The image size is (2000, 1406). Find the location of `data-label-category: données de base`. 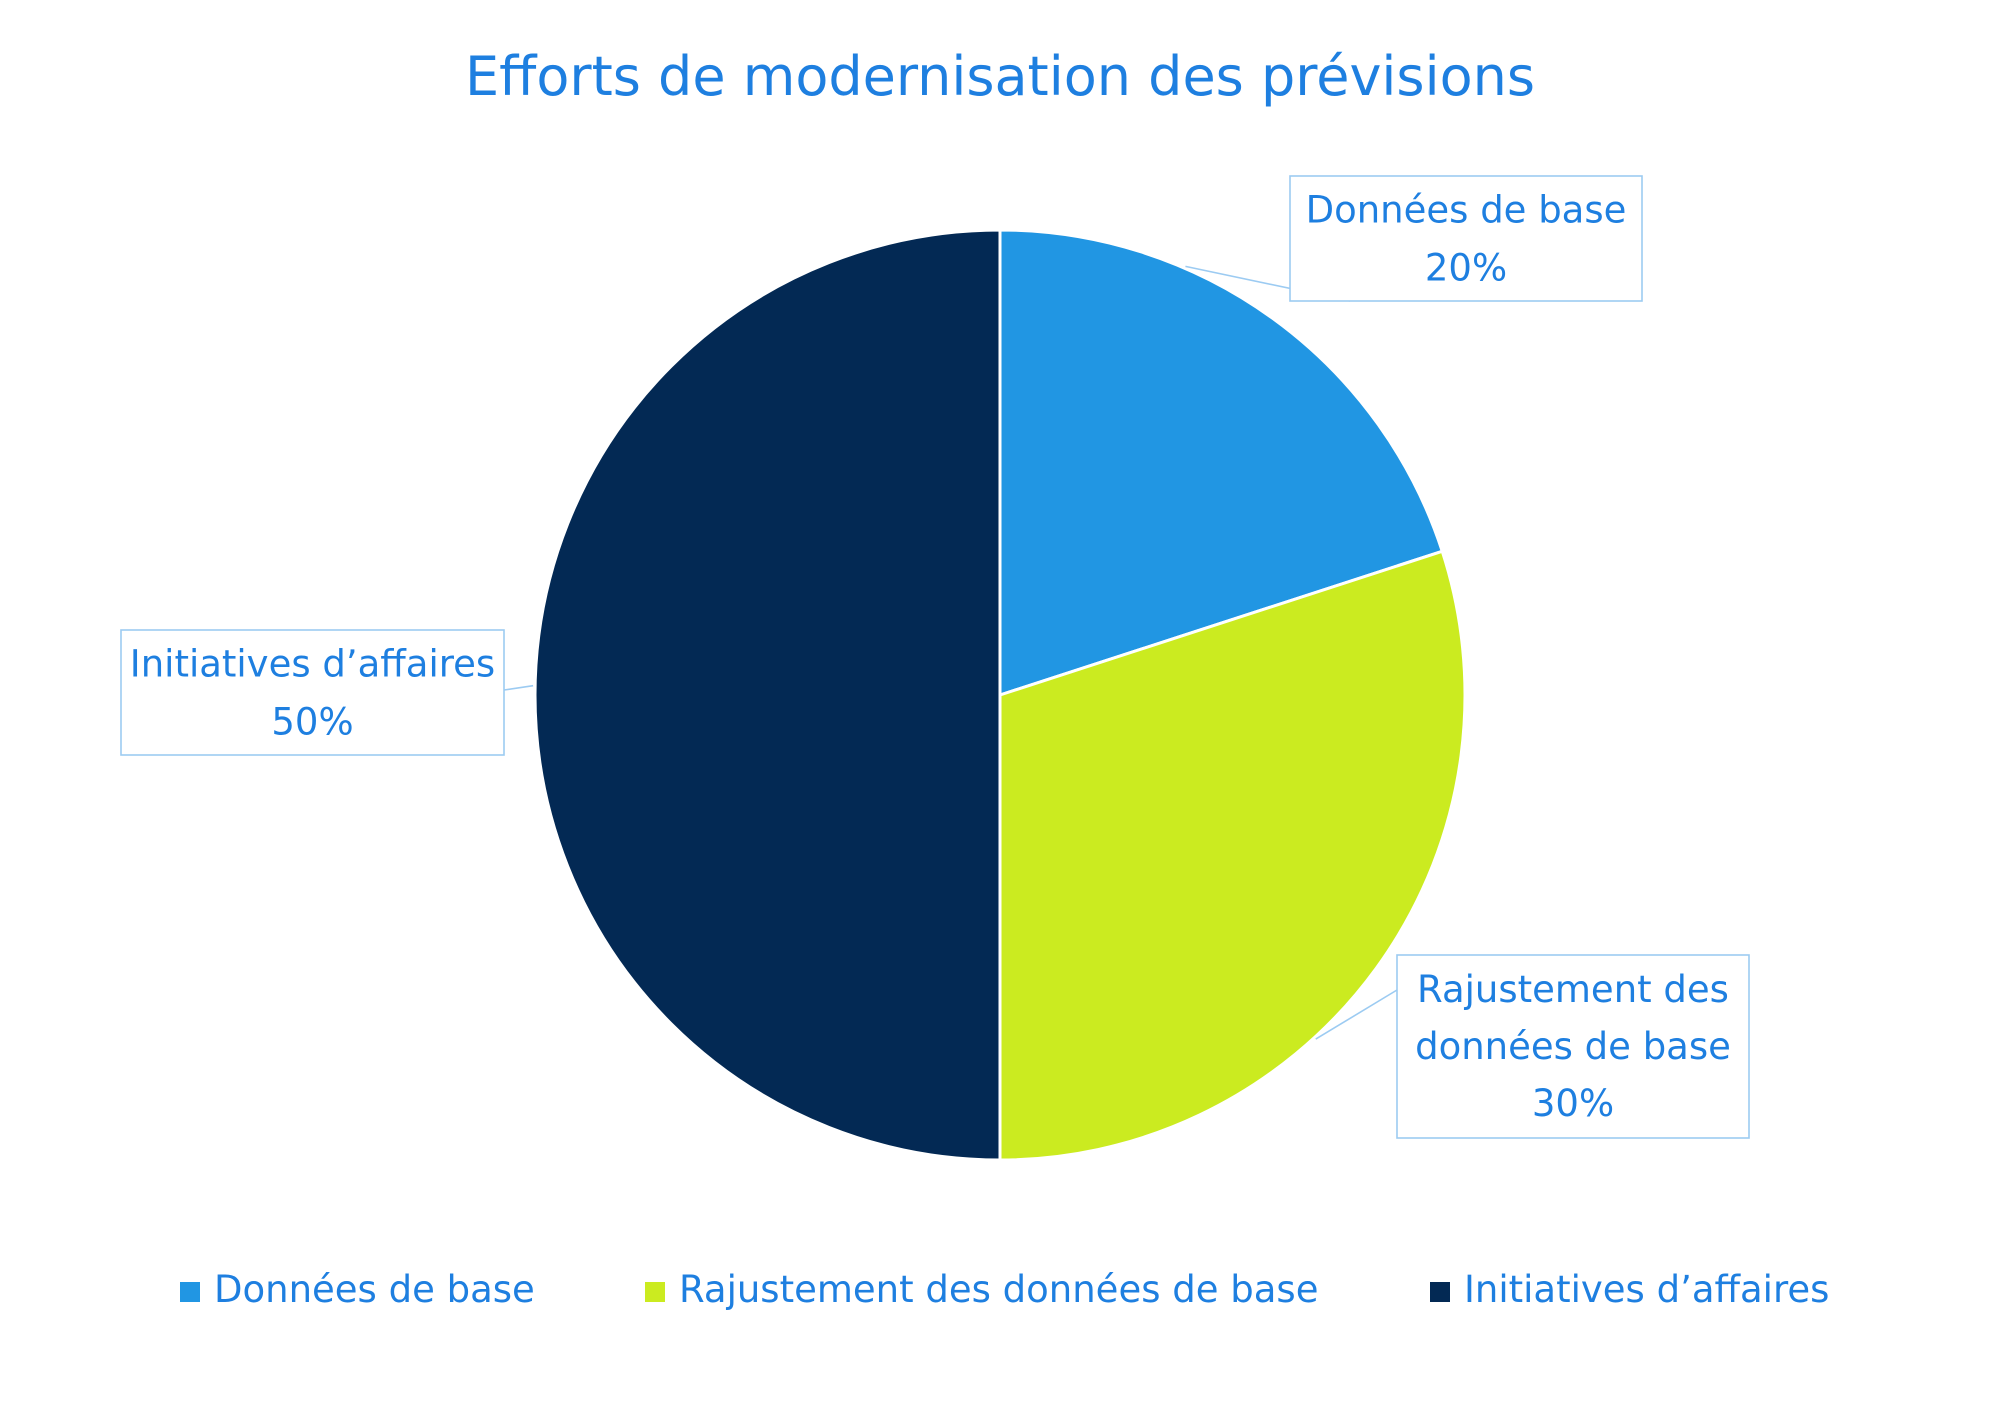

data-label-category: données de base is located at coordinates (1573, 1046).